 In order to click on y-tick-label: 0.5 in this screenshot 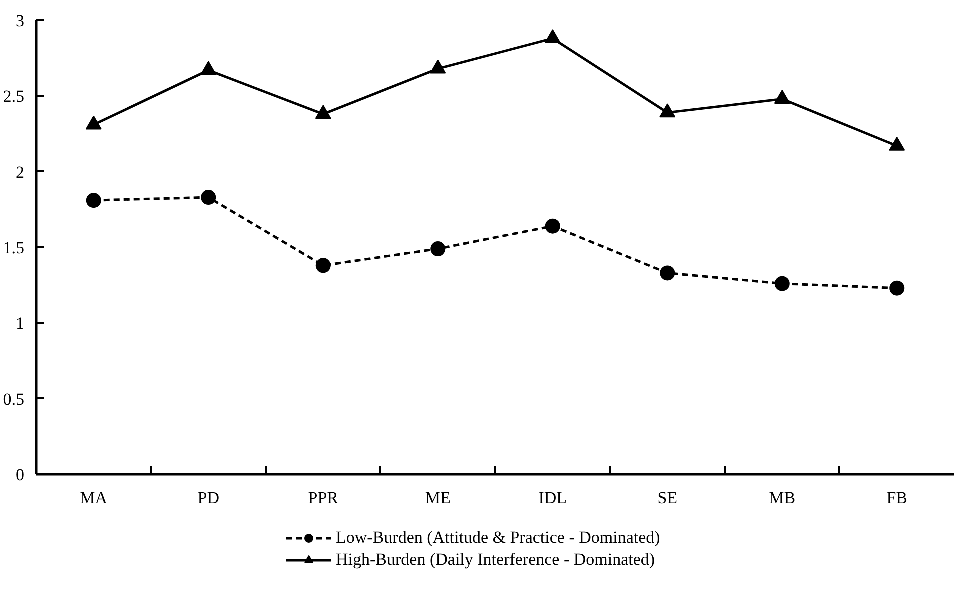, I will do `click(13, 399)`.